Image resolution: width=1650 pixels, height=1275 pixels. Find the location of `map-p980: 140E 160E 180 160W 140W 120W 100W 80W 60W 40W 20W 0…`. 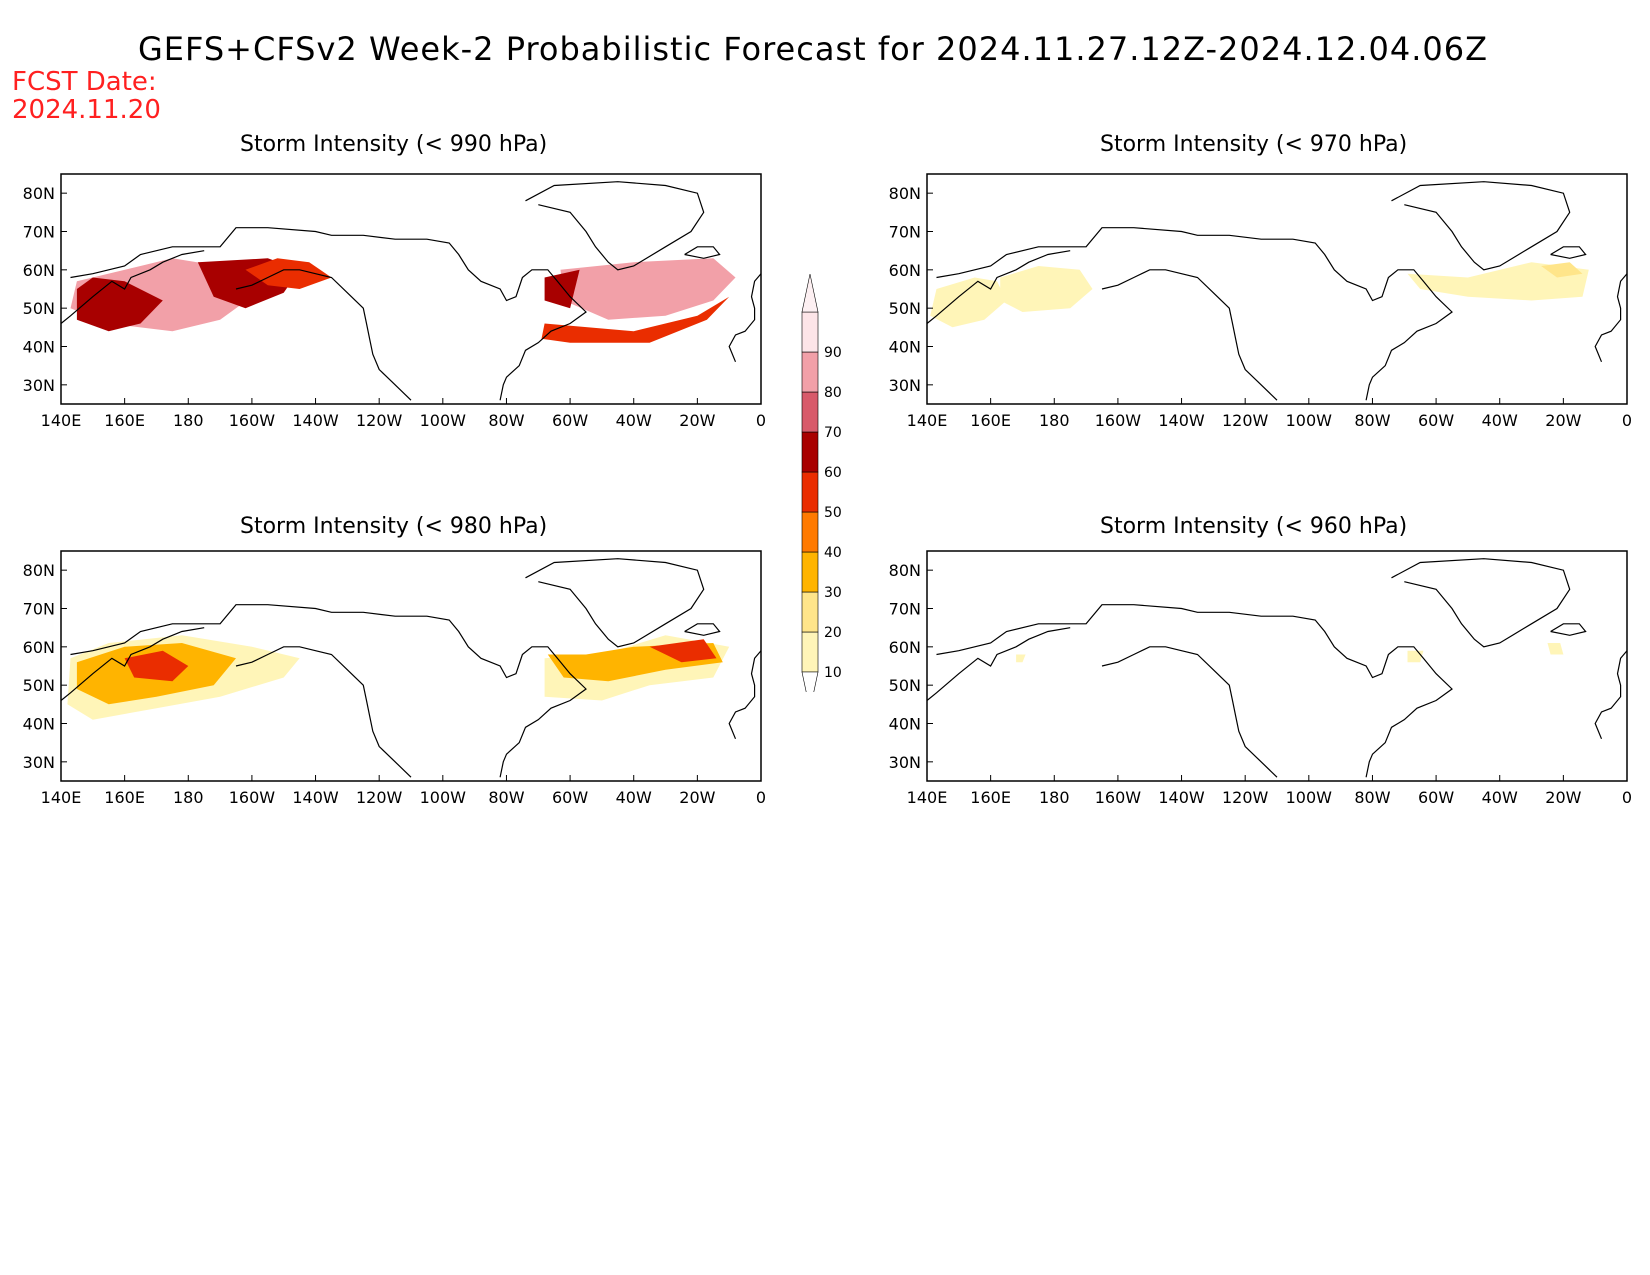

map-p980: 140E 160E 180 160W 140W 120W 100W 80W 60W 40W 20W 0… is located at coordinates (394, 678).